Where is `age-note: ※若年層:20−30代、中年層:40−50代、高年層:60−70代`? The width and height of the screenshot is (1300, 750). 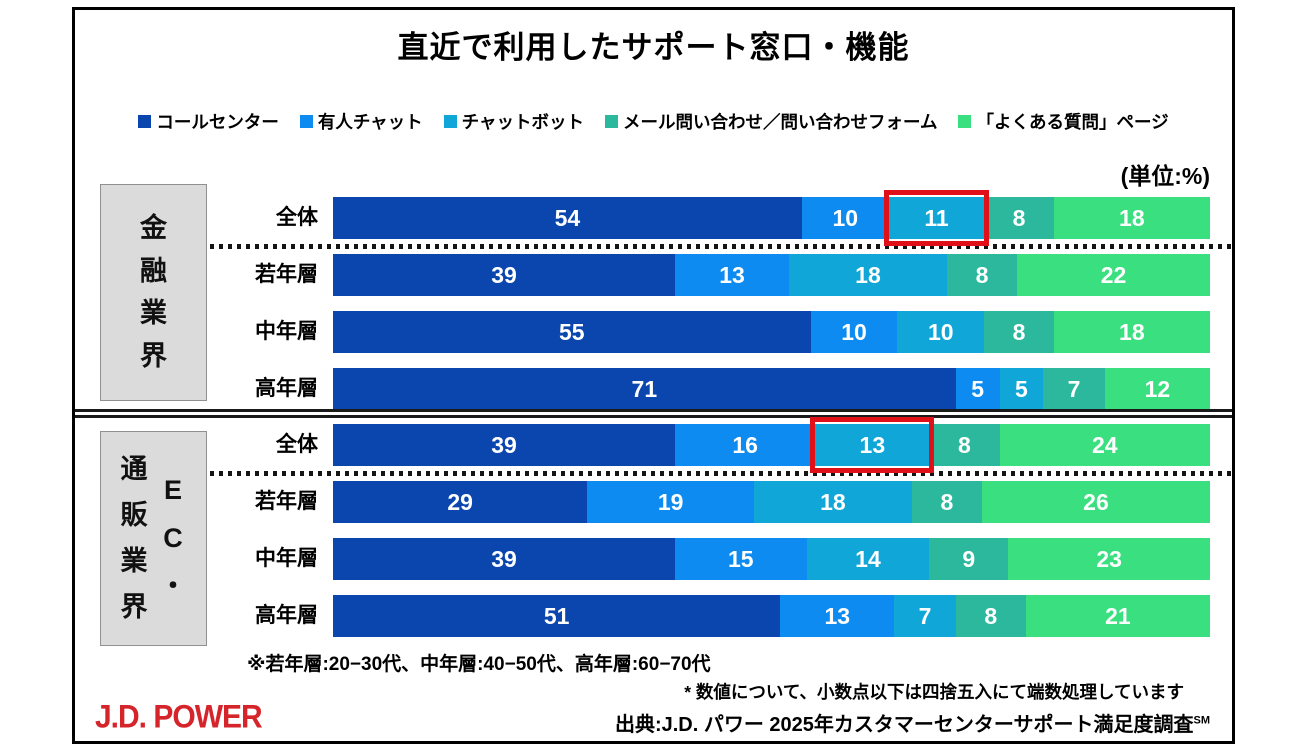
age-note: ※若年層:20−30代、中年層:40−50代、高年層:60−70代 is located at coordinates (479, 664).